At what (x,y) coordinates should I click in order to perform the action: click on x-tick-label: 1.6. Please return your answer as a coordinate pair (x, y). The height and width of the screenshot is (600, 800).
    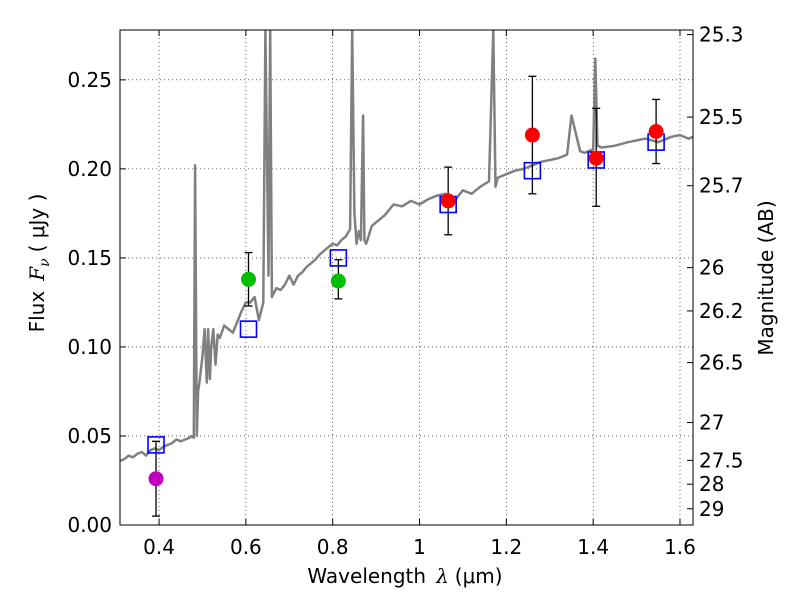
    Looking at the image, I should click on (680, 547).